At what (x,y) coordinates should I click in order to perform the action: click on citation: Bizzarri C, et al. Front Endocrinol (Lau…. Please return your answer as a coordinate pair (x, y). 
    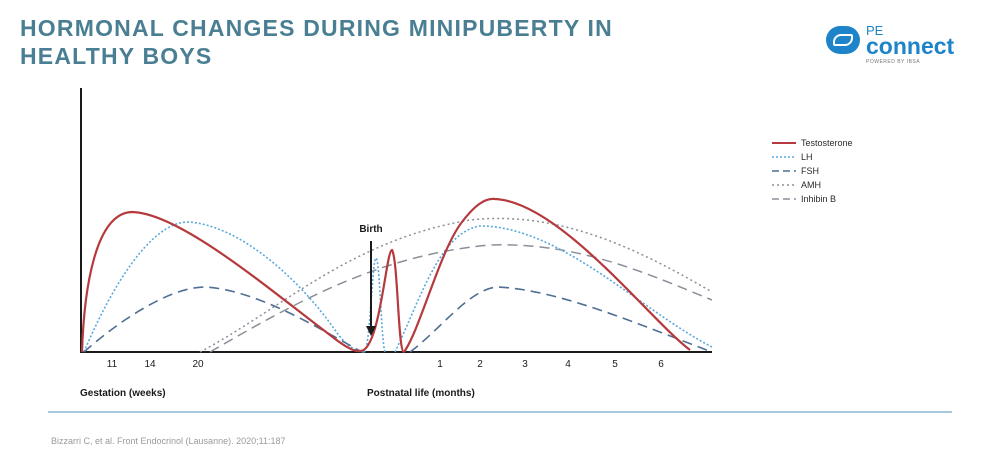
    Looking at the image, I should click on (168, 441).